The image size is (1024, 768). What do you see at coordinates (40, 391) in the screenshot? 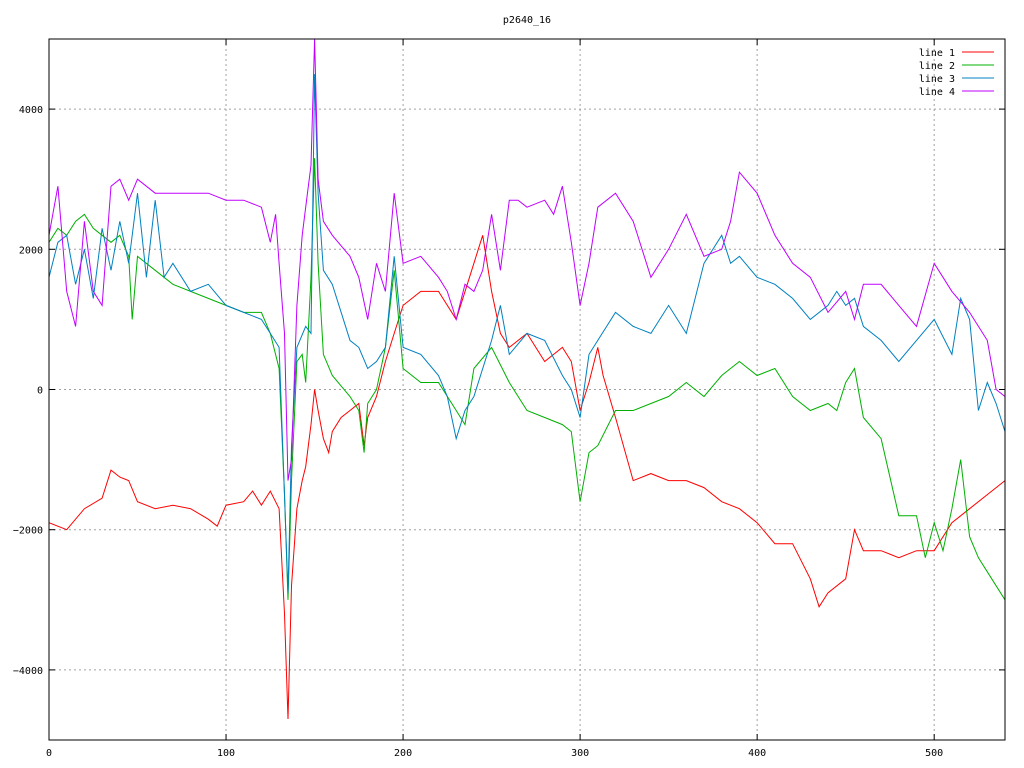
I see `y-tick-label: 0` at bounding box center [40, 391].